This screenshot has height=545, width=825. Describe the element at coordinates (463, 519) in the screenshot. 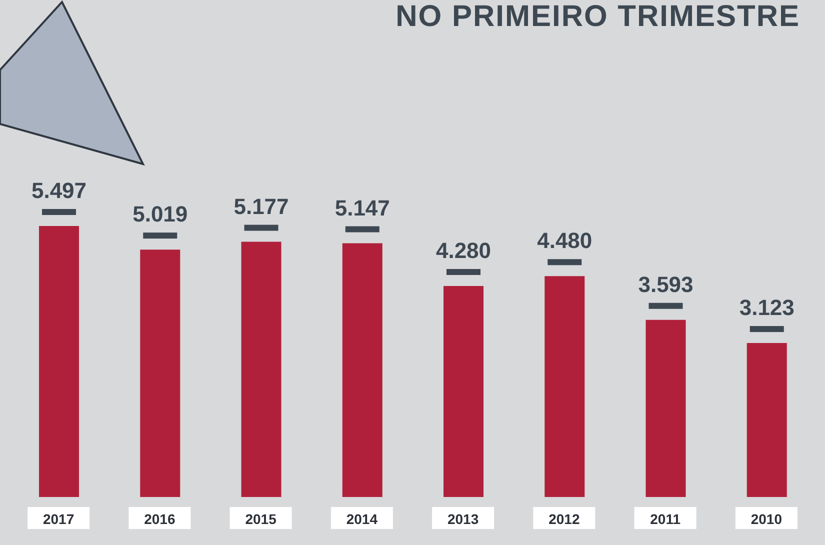

I see `x-tick-label: 2013` at that location.